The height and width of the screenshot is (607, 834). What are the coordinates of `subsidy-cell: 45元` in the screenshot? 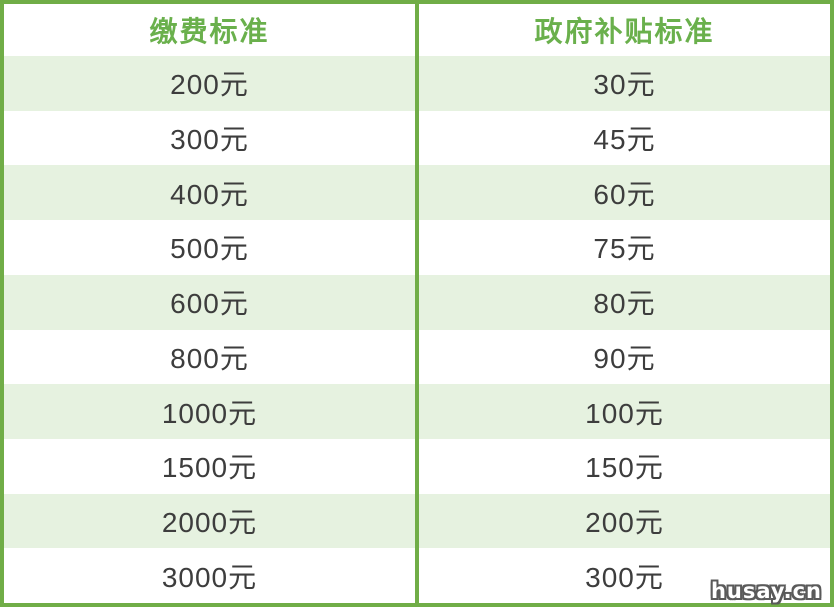 It's located at (624, 138).